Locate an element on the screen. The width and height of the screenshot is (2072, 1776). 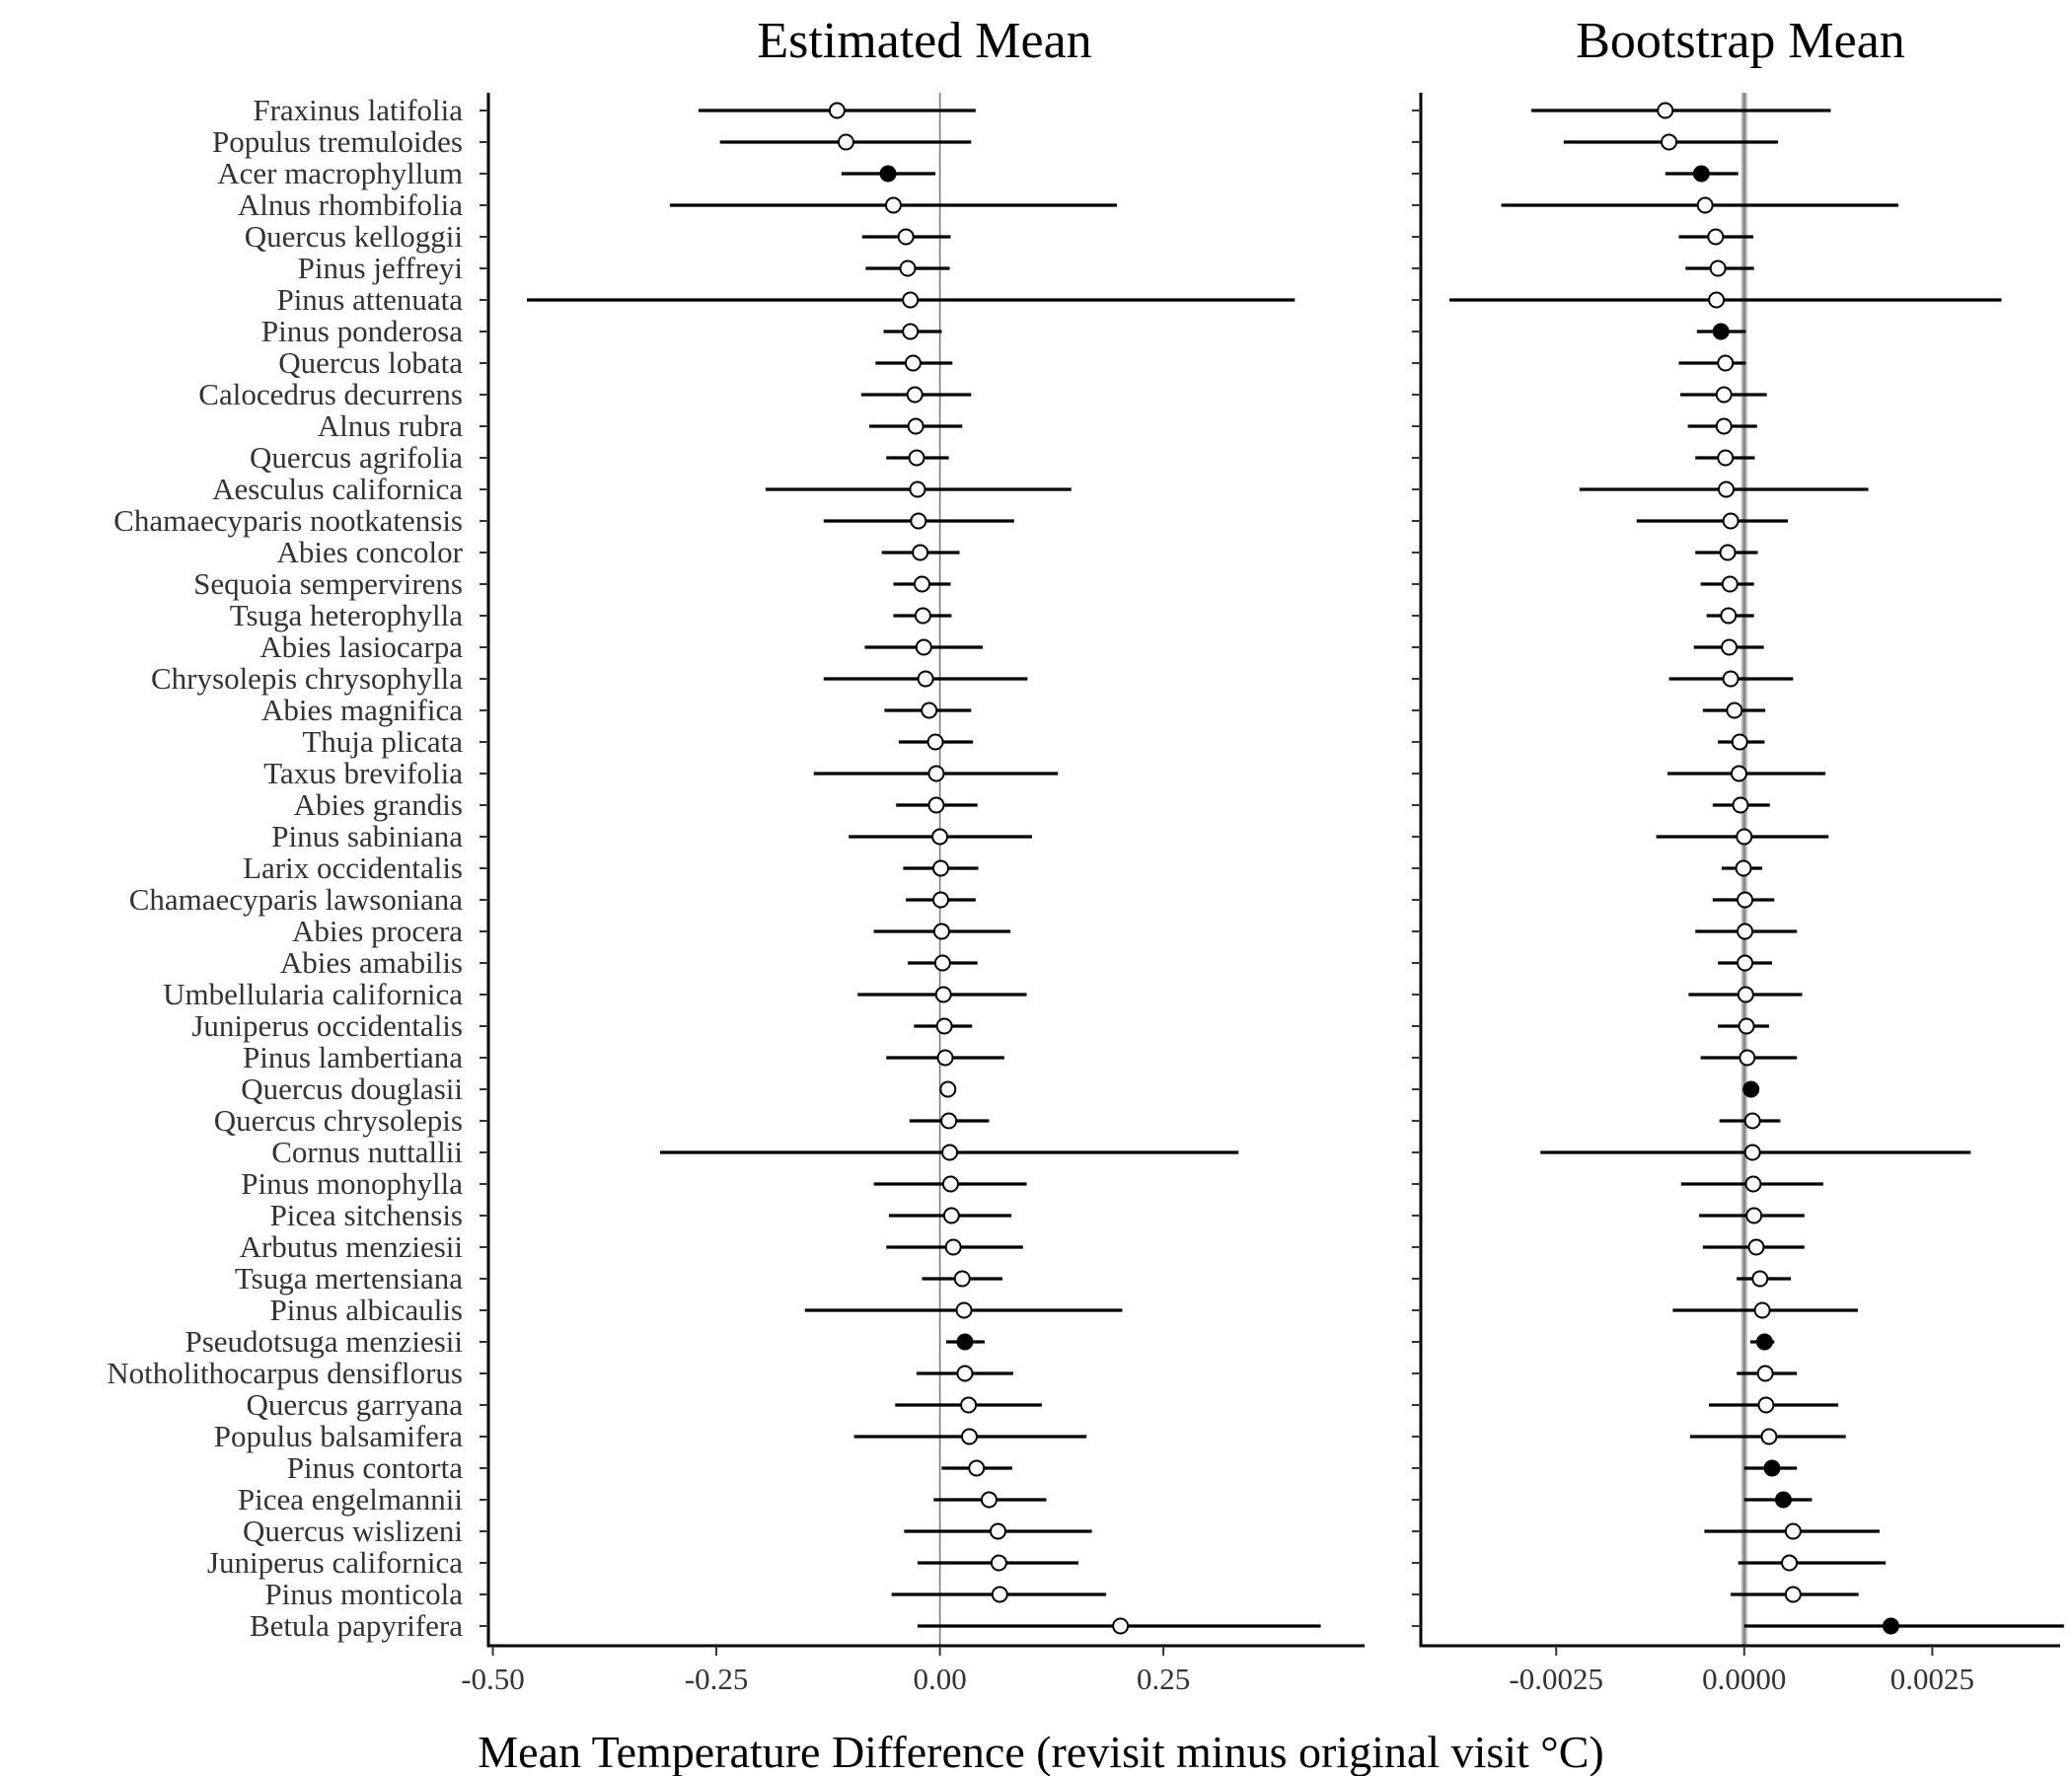
species-label: Juniperus occidentalis is located at coordinates (327, 1025).